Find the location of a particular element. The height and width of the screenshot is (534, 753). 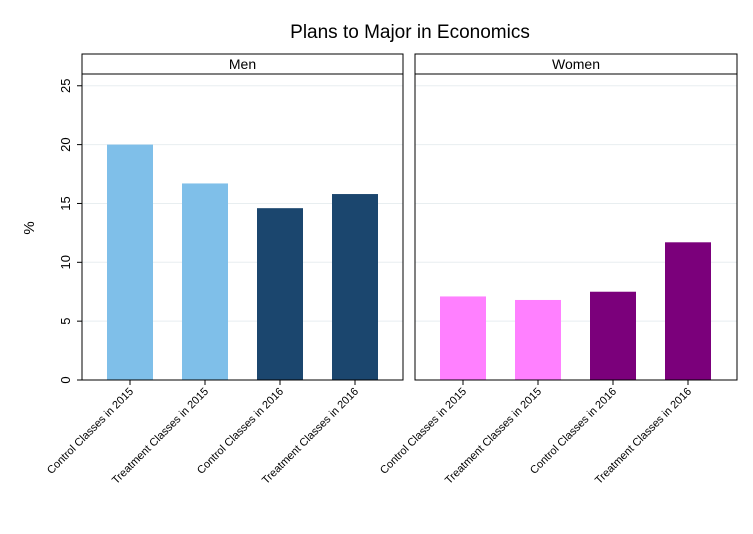

y-tick-label: 0 is located at coordinates (65, 379).